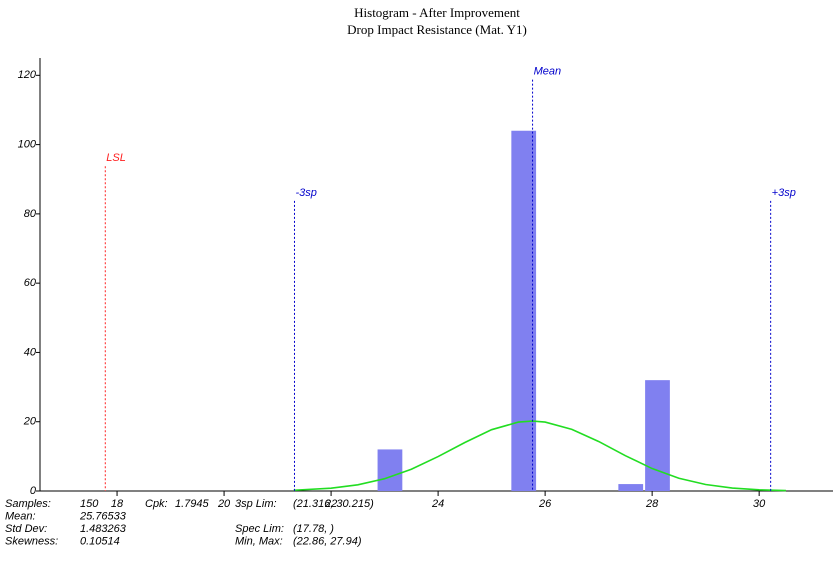  Describe the element at coordinates (784, 193) in the screenshot. I see `reference-label: +3sp` at that location.